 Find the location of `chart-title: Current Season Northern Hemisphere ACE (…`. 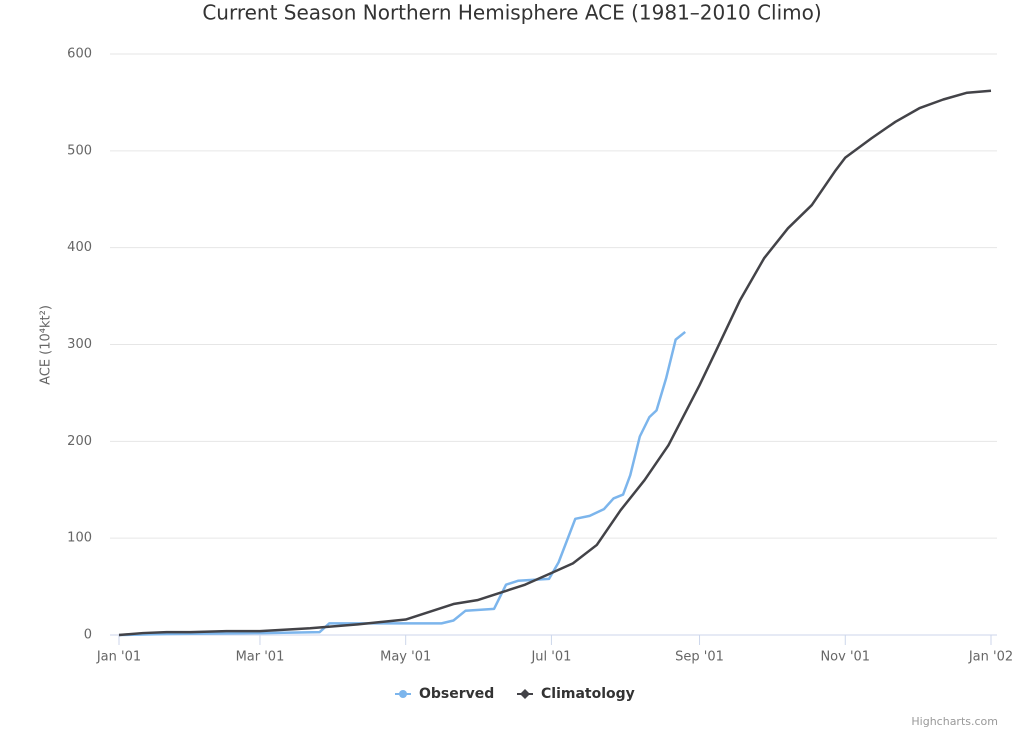

chart-title: Current Season Northern Hemisphere ACE (… is located at coordinates (511, 13).